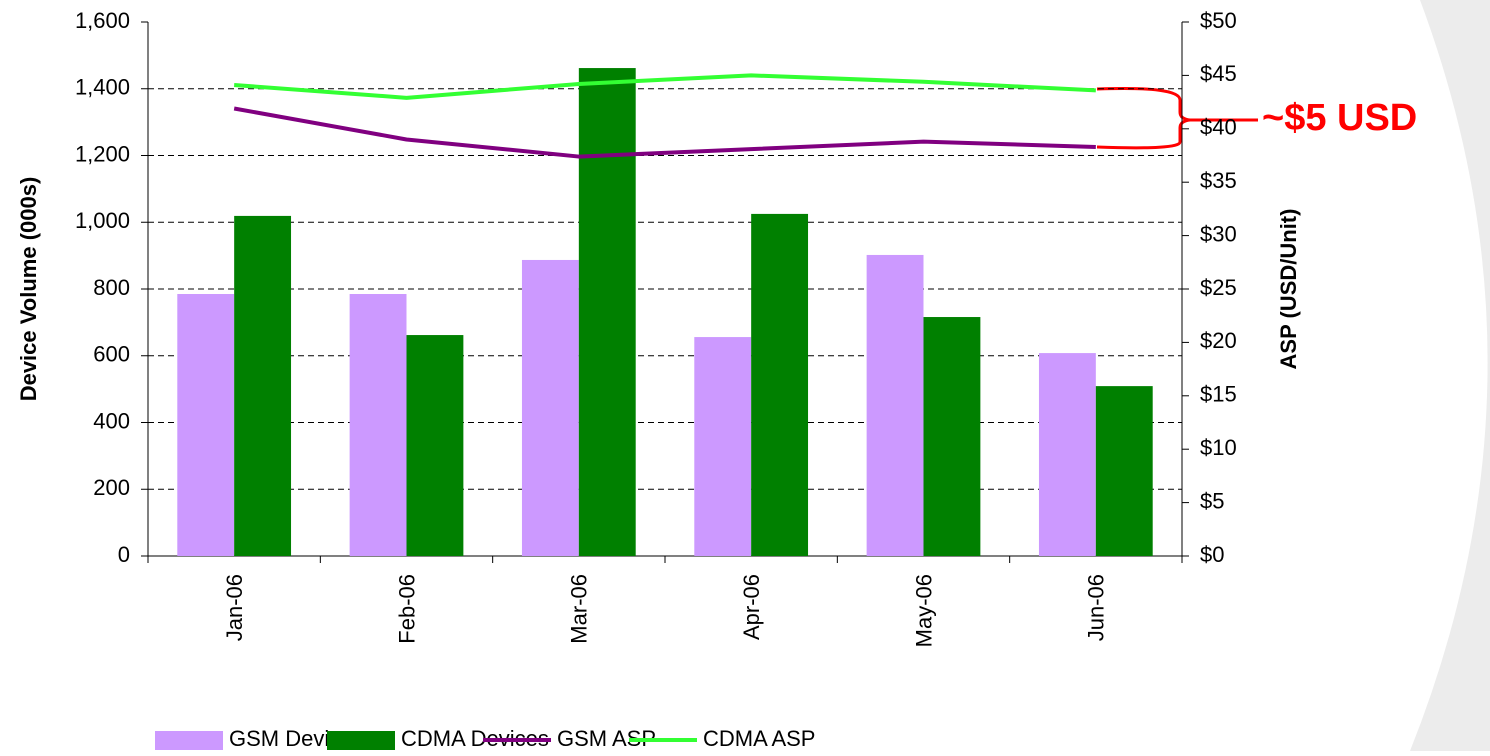 This screenshot has width=1490, height=756. I want to click on y2-tick-label: $35, so click(1218, 180).